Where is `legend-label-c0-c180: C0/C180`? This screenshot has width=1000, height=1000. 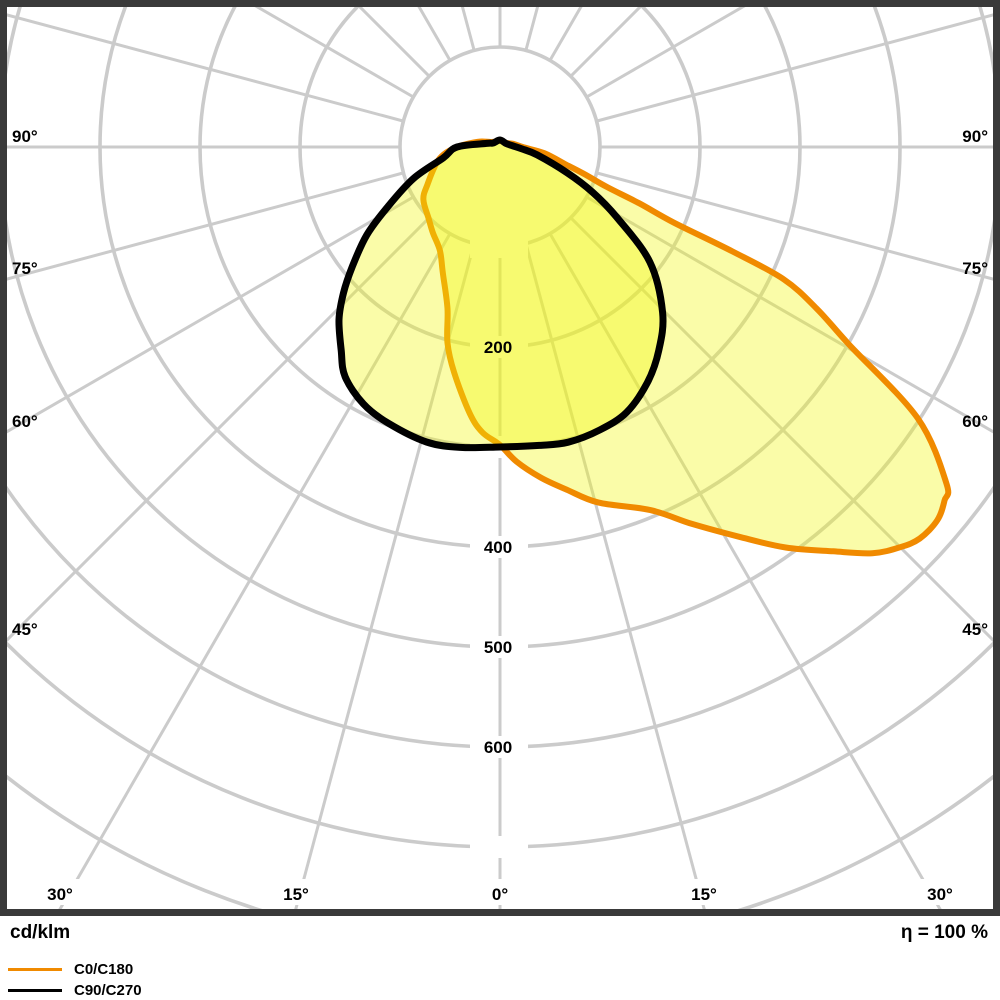
legend-label-c0-c180: C0/C180 is located at coordinates (104, 969).